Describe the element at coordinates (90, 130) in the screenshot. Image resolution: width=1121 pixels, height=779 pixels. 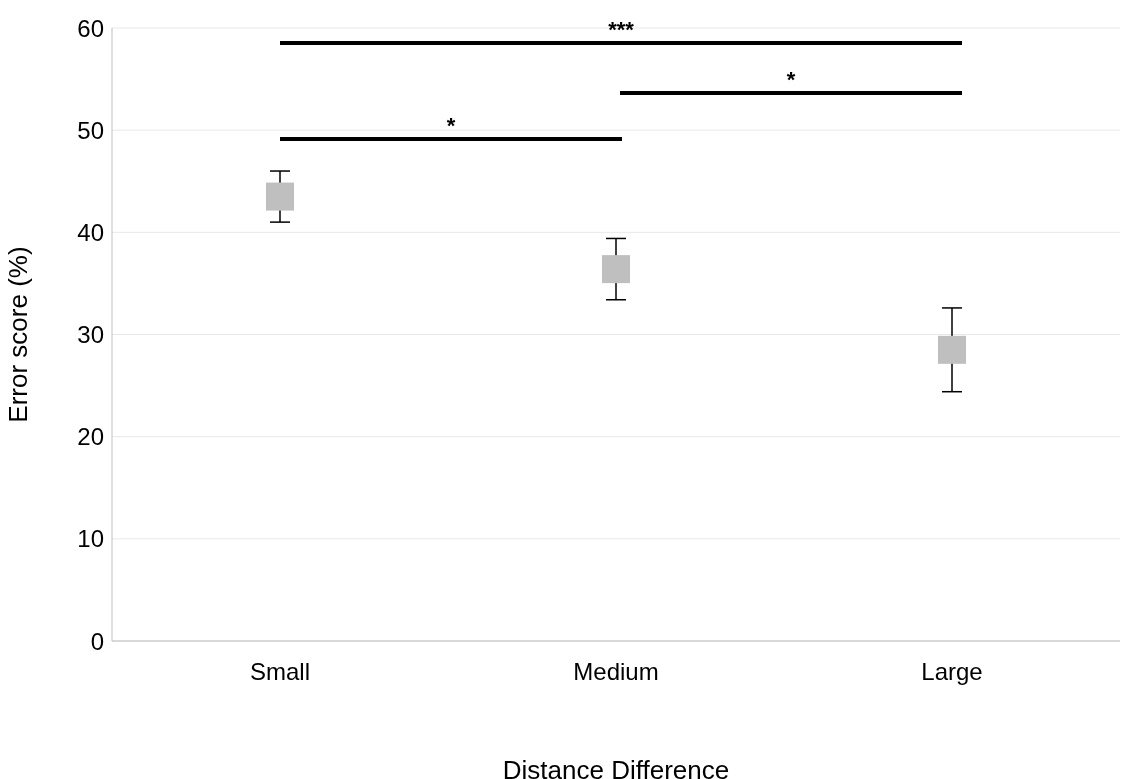
I see `y-tick-label: 50` at that location.